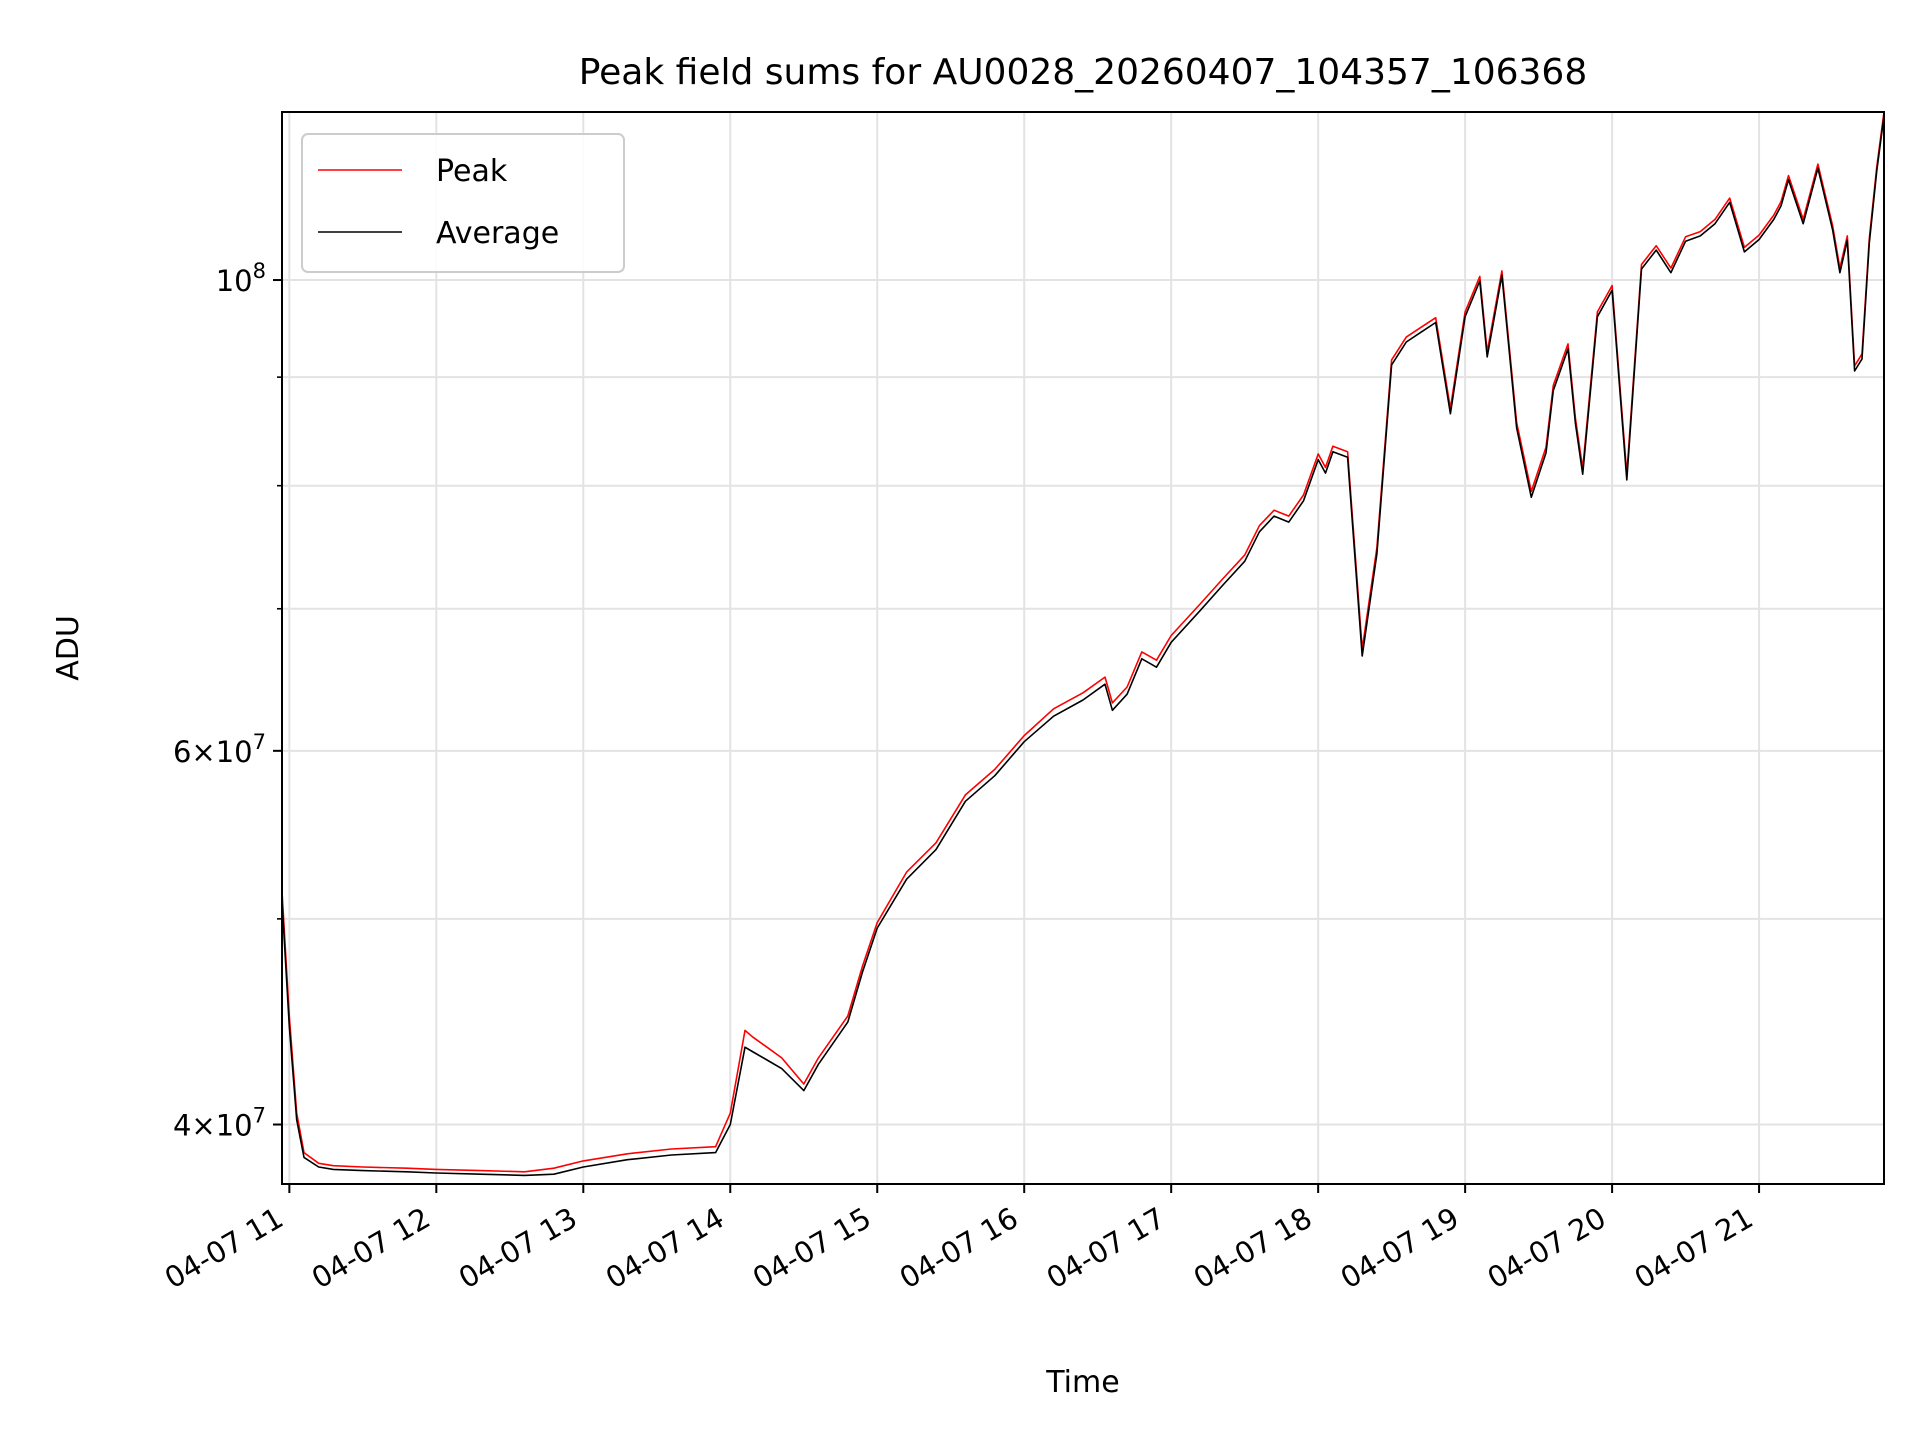 The width and height of the screenshot is (1920, 1440). I want to click on x-tick-label: 04-07 12, so click(371, 1248).